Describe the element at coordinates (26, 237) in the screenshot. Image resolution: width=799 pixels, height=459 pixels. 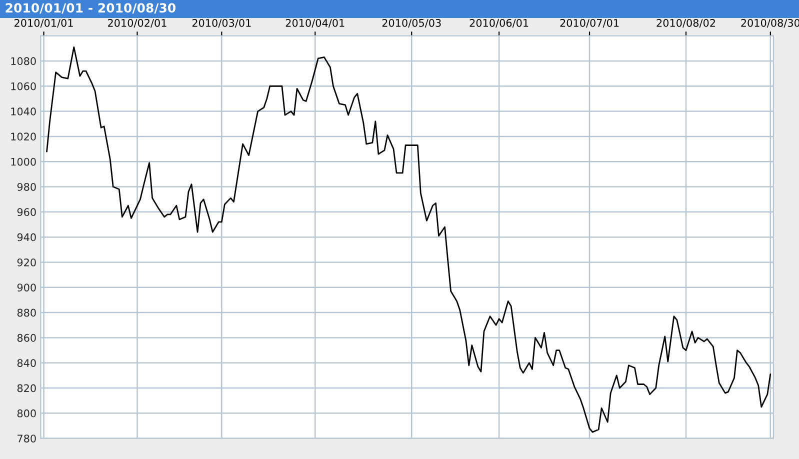
I see `y-tick-label: 940` at that location.